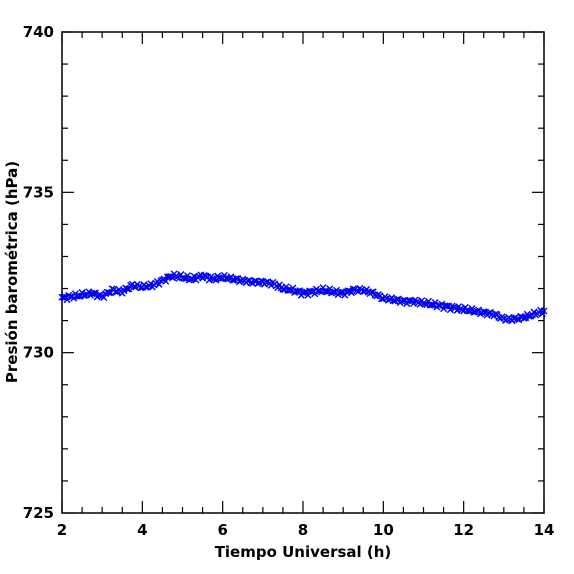 The width and height of the screenshot is (574, 574). I want to click on x-tick-label: 6, so click(222, 530).